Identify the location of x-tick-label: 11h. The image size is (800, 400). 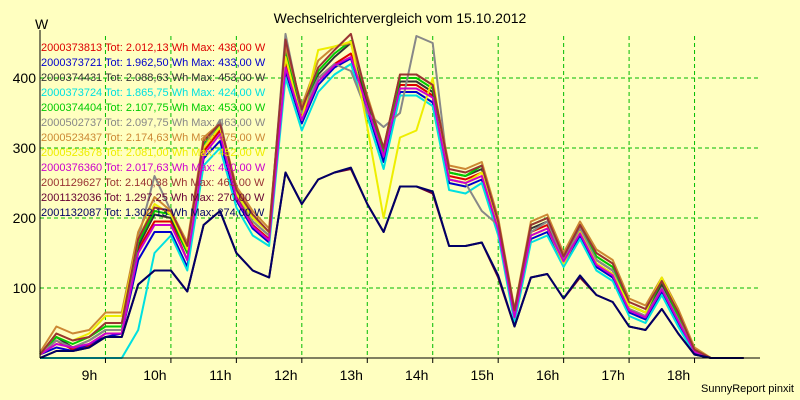
(220, 375).